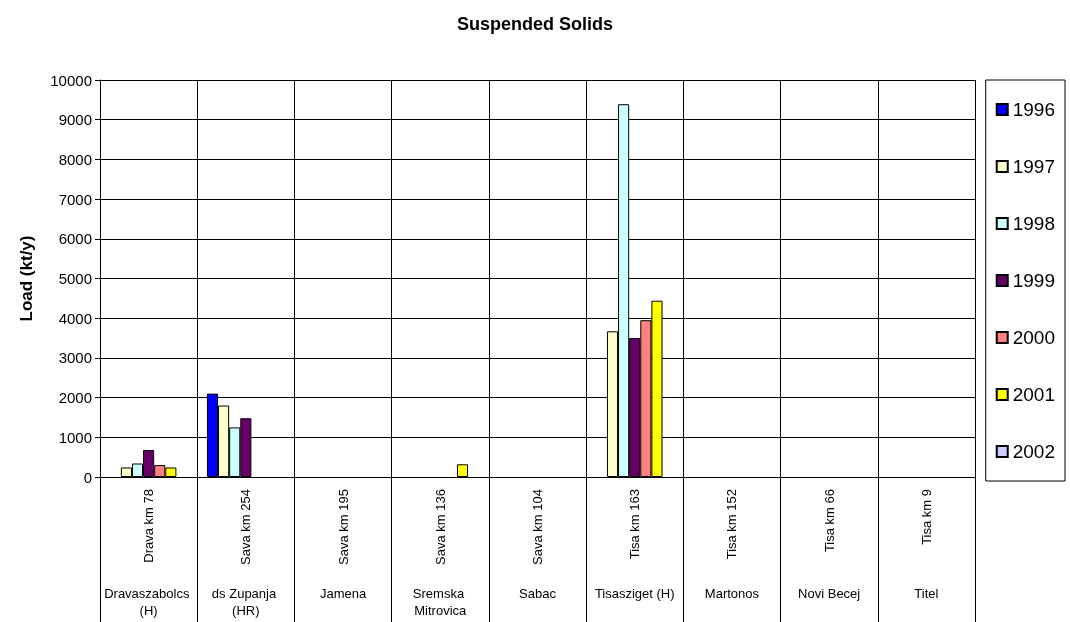 The image size is (1070, 622). I want to click on y-tick-label: 6000, so click(75, 239).